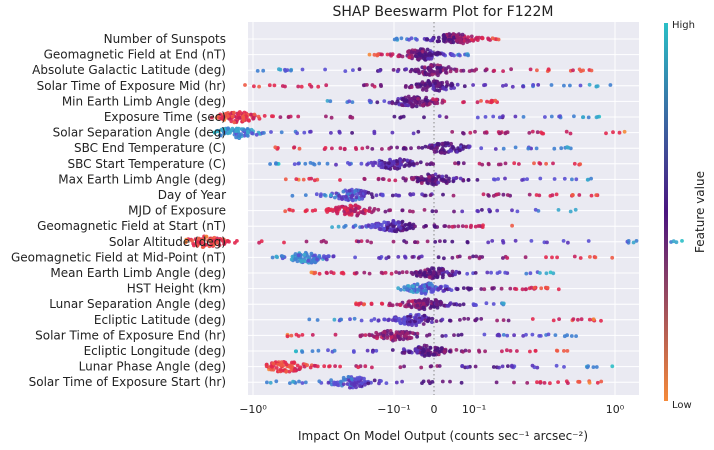 Image resolution: width=714 pixels, height=450 pixels. Describe the element at coordinates (666, 212) in the screenshot. I see `colorbar` at that location.